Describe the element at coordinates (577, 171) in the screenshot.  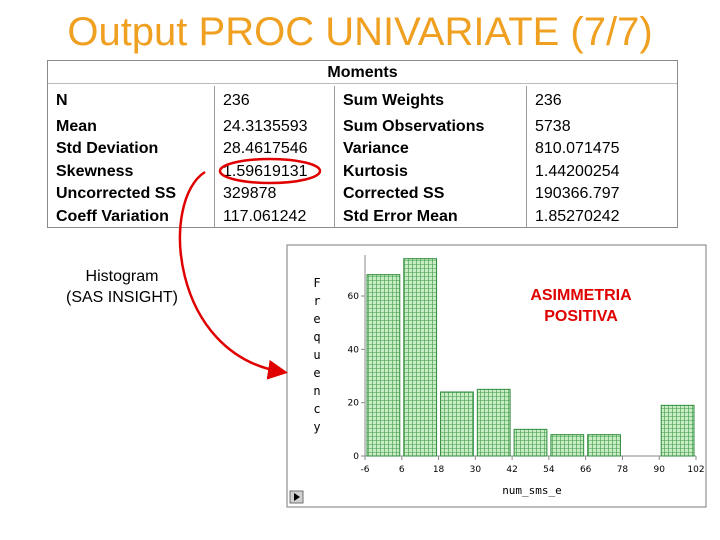
I see `right-value: 1.44200254` at that location.